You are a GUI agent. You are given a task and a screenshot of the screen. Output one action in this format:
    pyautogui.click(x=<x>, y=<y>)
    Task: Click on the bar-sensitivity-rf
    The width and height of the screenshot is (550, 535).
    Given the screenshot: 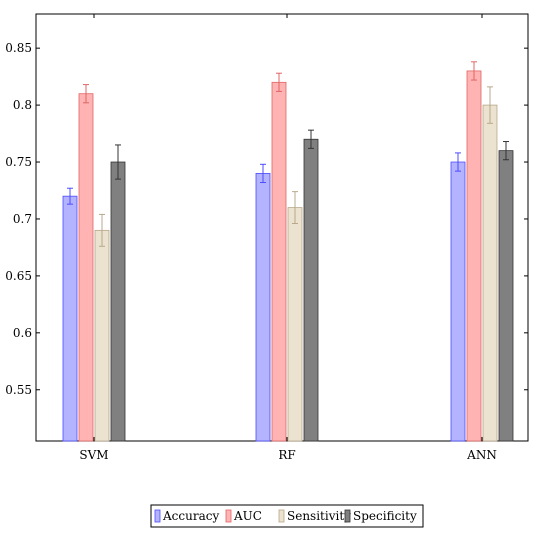 What is the action you would take?
    pyautogui.click(x=295, y=324)
    